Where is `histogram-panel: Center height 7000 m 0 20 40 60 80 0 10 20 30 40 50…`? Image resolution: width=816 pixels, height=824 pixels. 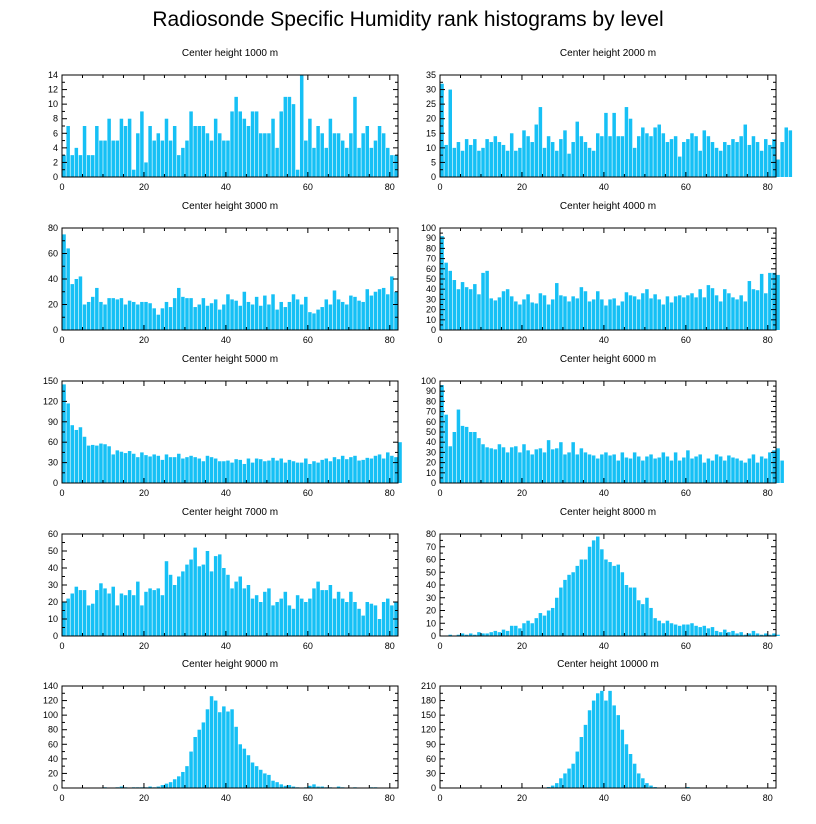
histogram-panel: Center height 7000 m 0 20 40 60 80 0 10 20 30 40 50… is located at coordinates (223, 579).